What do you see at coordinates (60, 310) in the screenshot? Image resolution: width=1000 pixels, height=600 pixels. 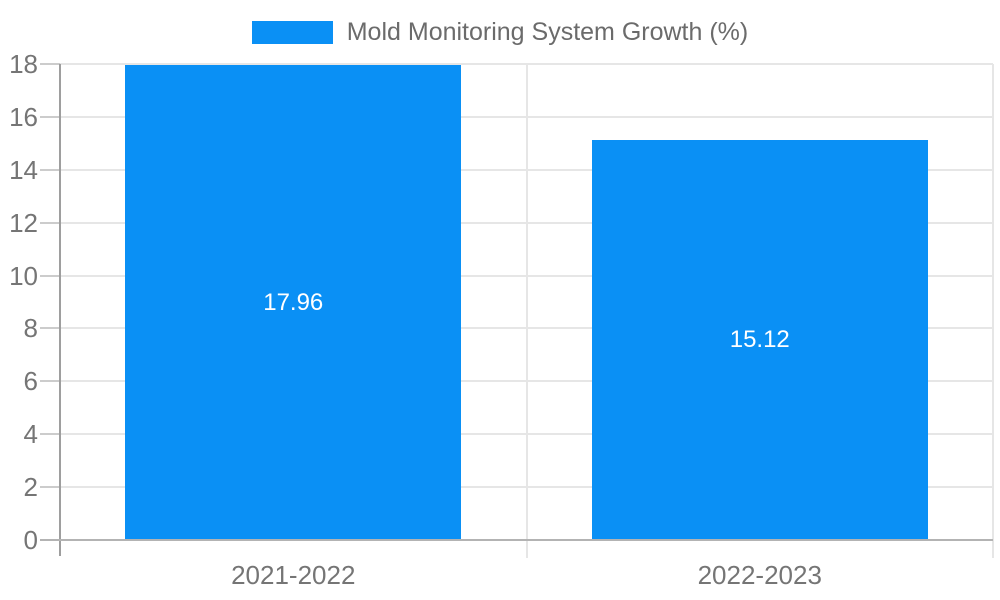 I see `y-axis-line` at bounding box center [60, 310].